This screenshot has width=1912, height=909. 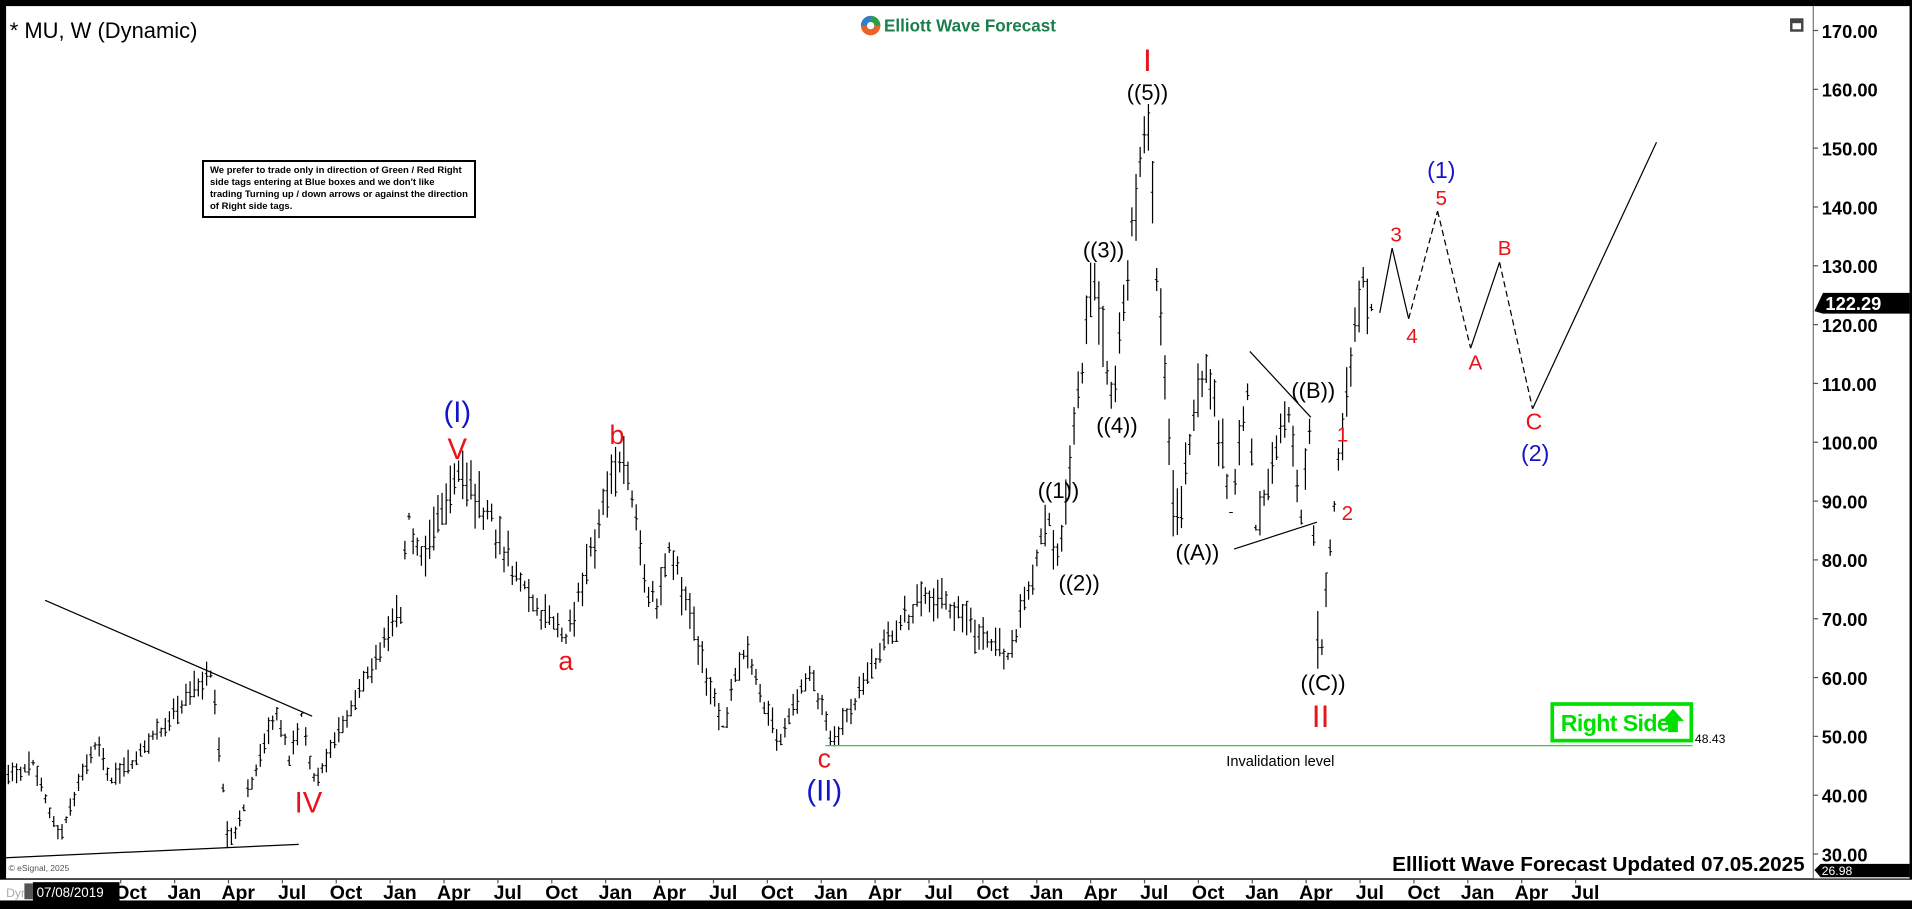 I want to click on price-tick-label: 40.00, so click(x=1845, y=796).